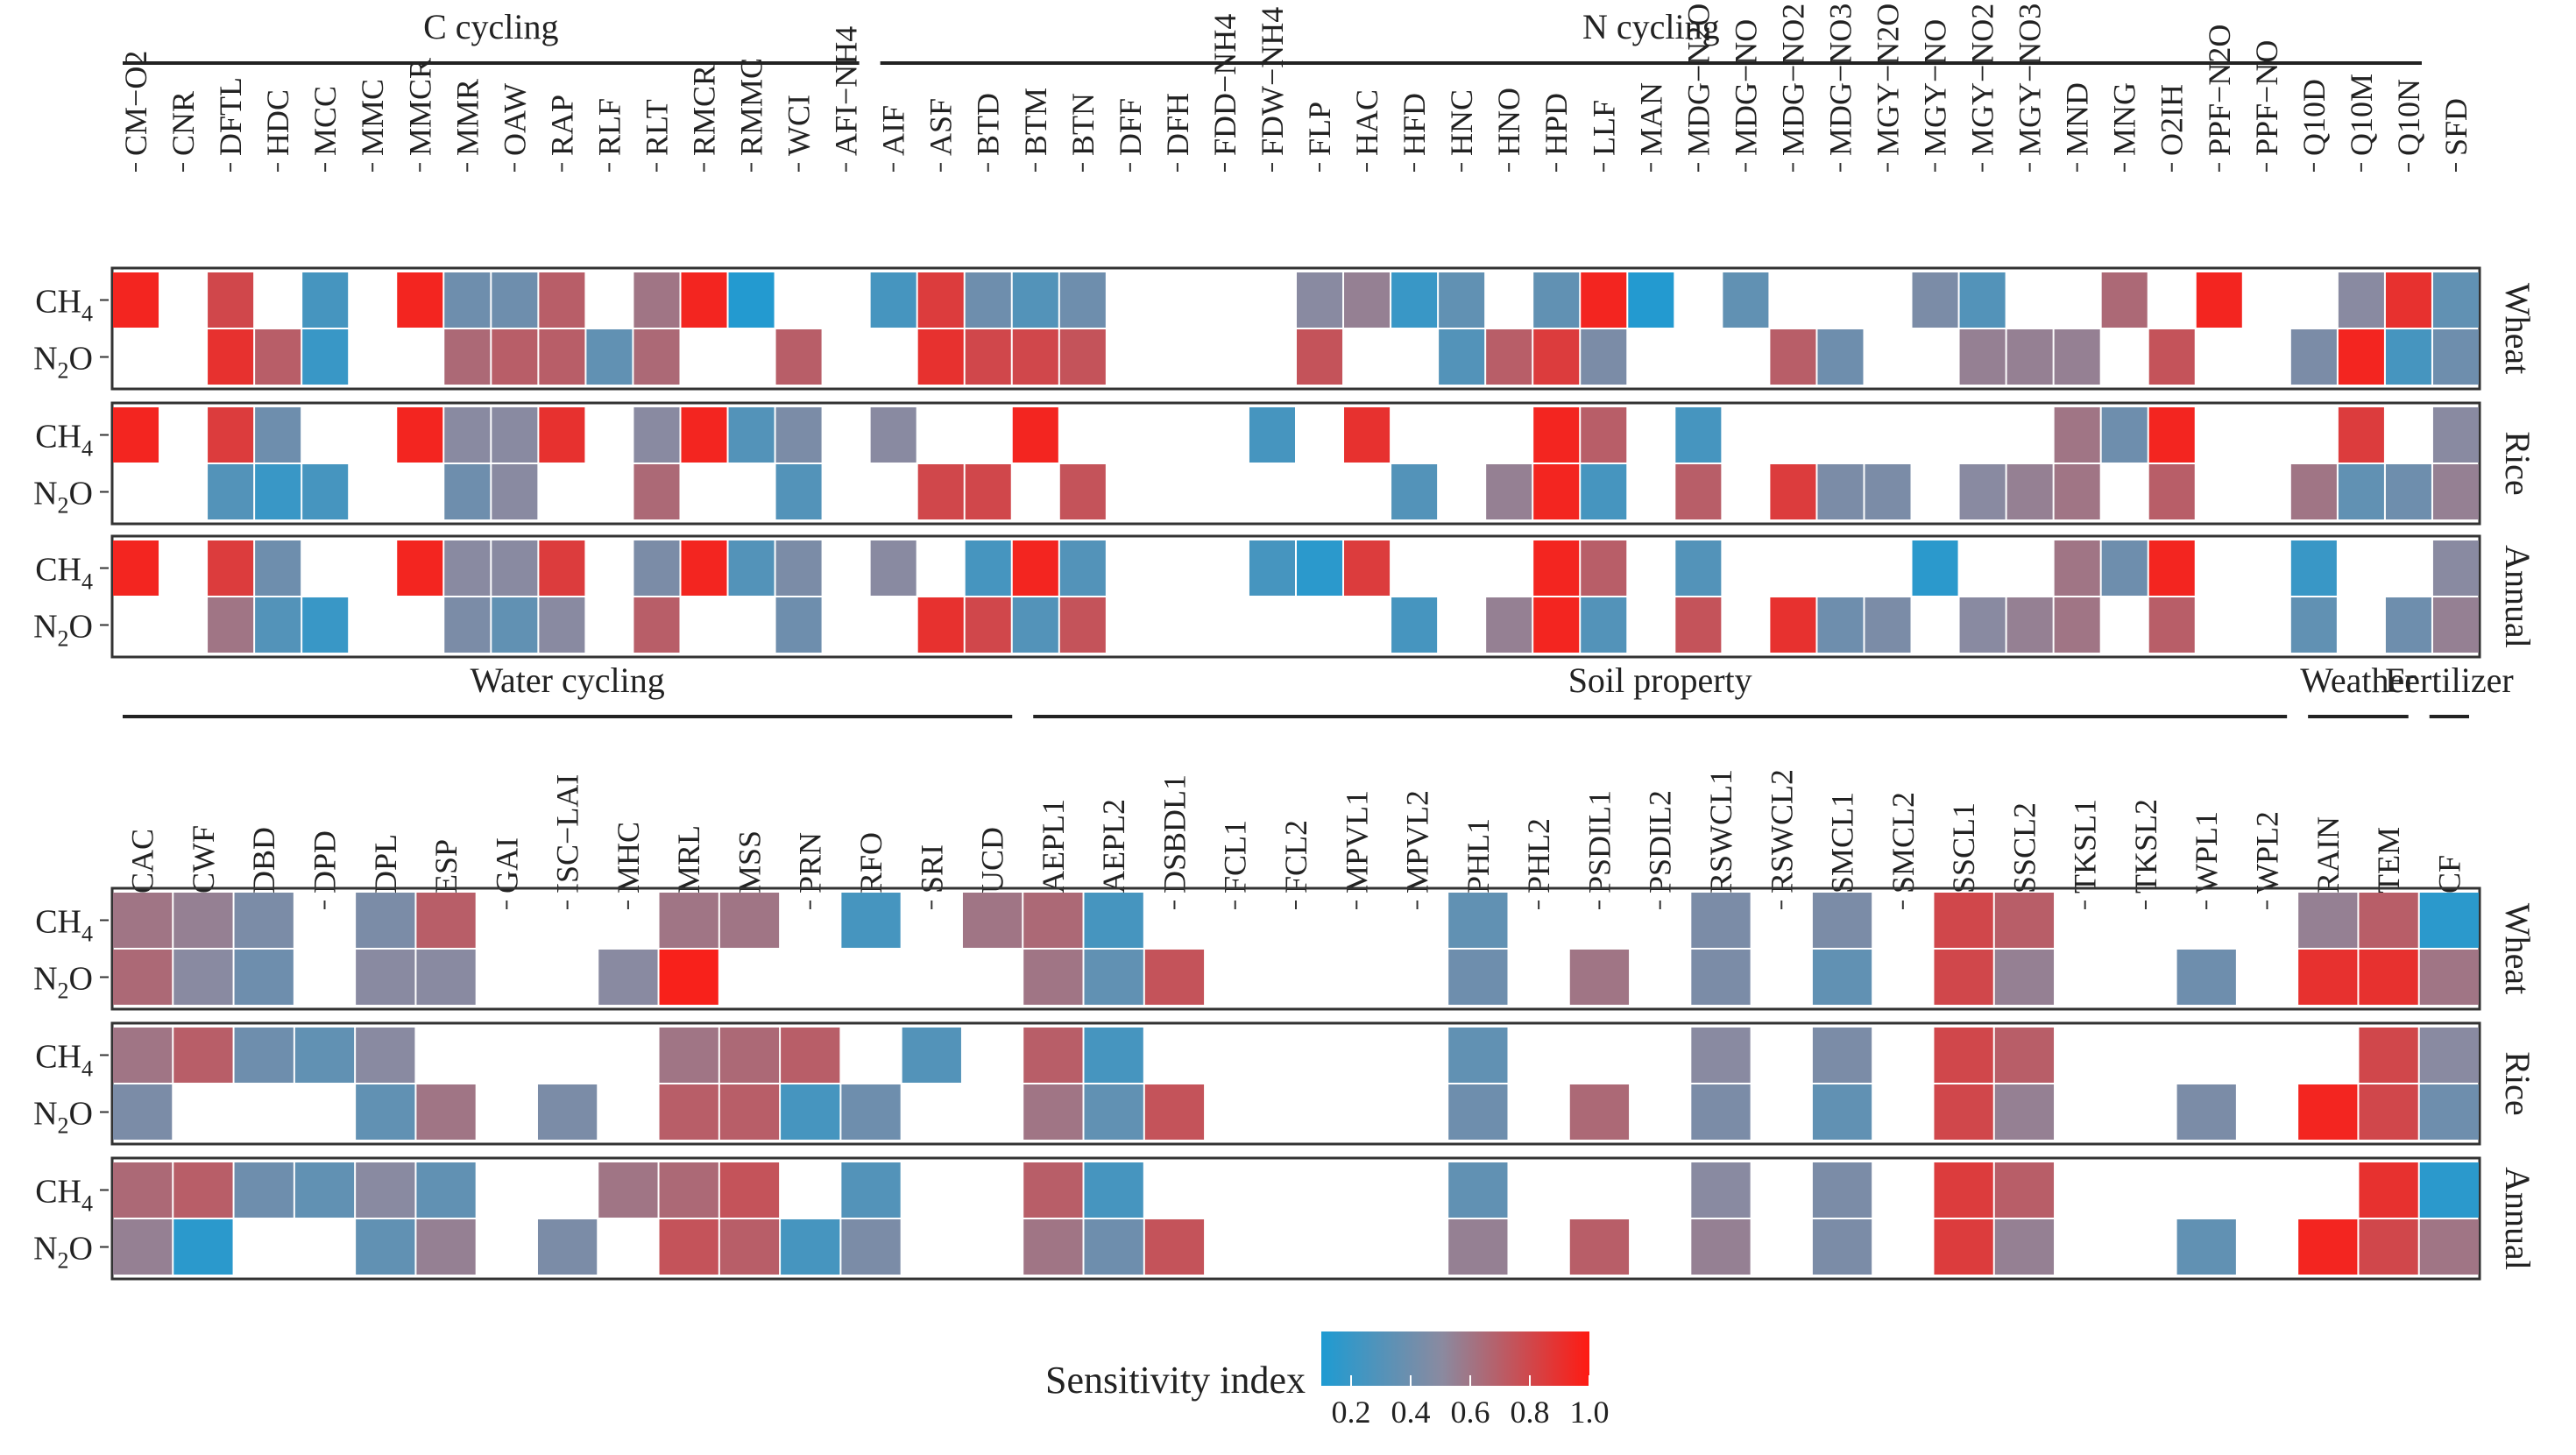 Image resolution: width=2576 pixels, height=1455 pixels. What do you see at coordinates (263, 860) in the screenshot?
I see `column-label: DBD` at bounding box center [263, 860].